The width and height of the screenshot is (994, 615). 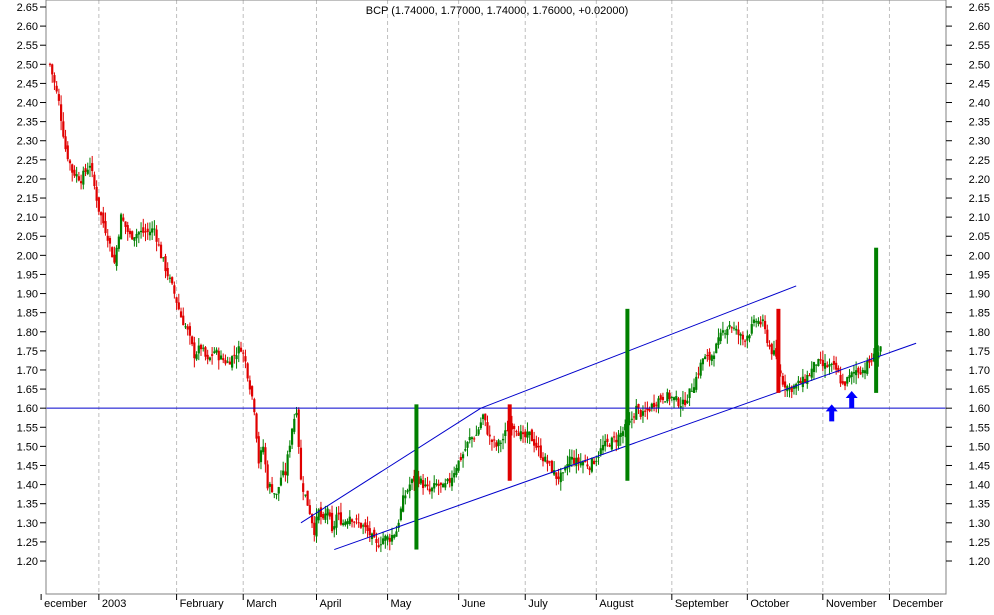 I want to click on x-tick-label: June, so click(x=474, y=604).